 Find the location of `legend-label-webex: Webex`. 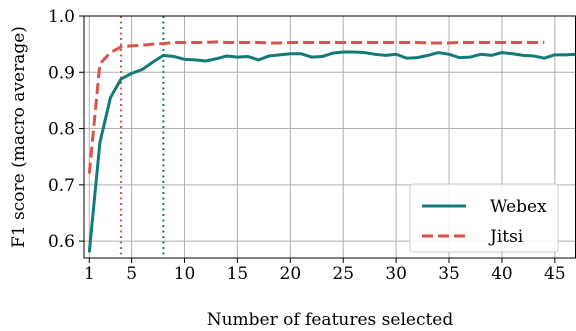

legend-label-webex: Webex is located at coordinates (518, 207).